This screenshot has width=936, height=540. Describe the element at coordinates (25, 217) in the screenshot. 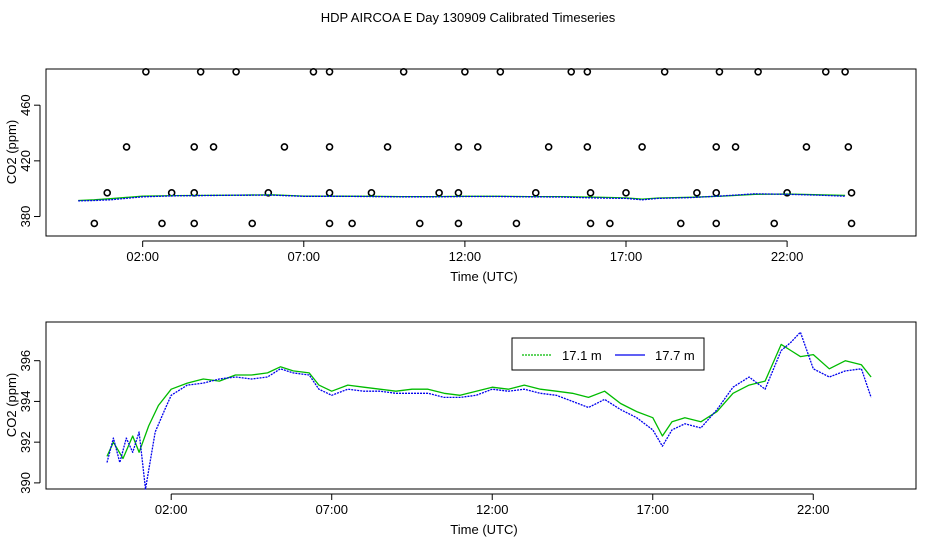

I see `top-y-tick-label: 380` at that location.